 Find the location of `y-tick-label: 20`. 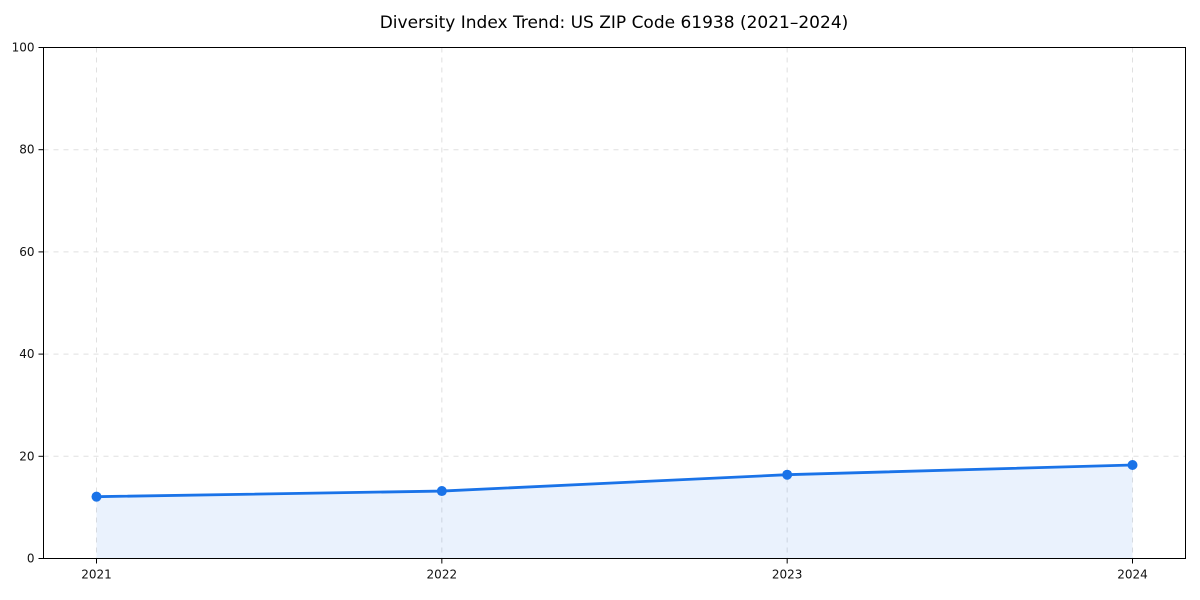

y-tick-label: 20 is located at coordinates (26, 456).